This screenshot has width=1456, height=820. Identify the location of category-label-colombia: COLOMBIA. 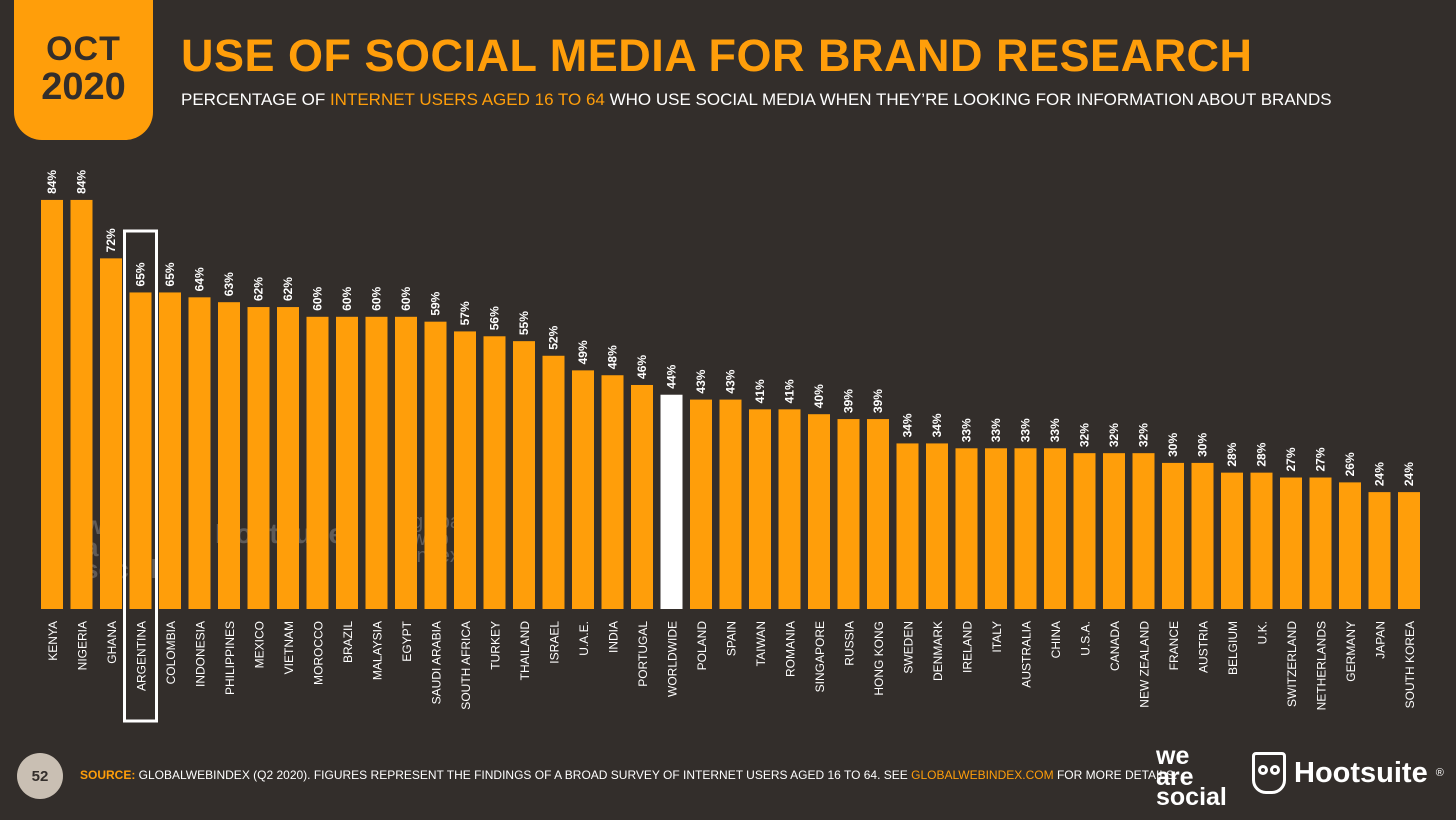
(171, 652).